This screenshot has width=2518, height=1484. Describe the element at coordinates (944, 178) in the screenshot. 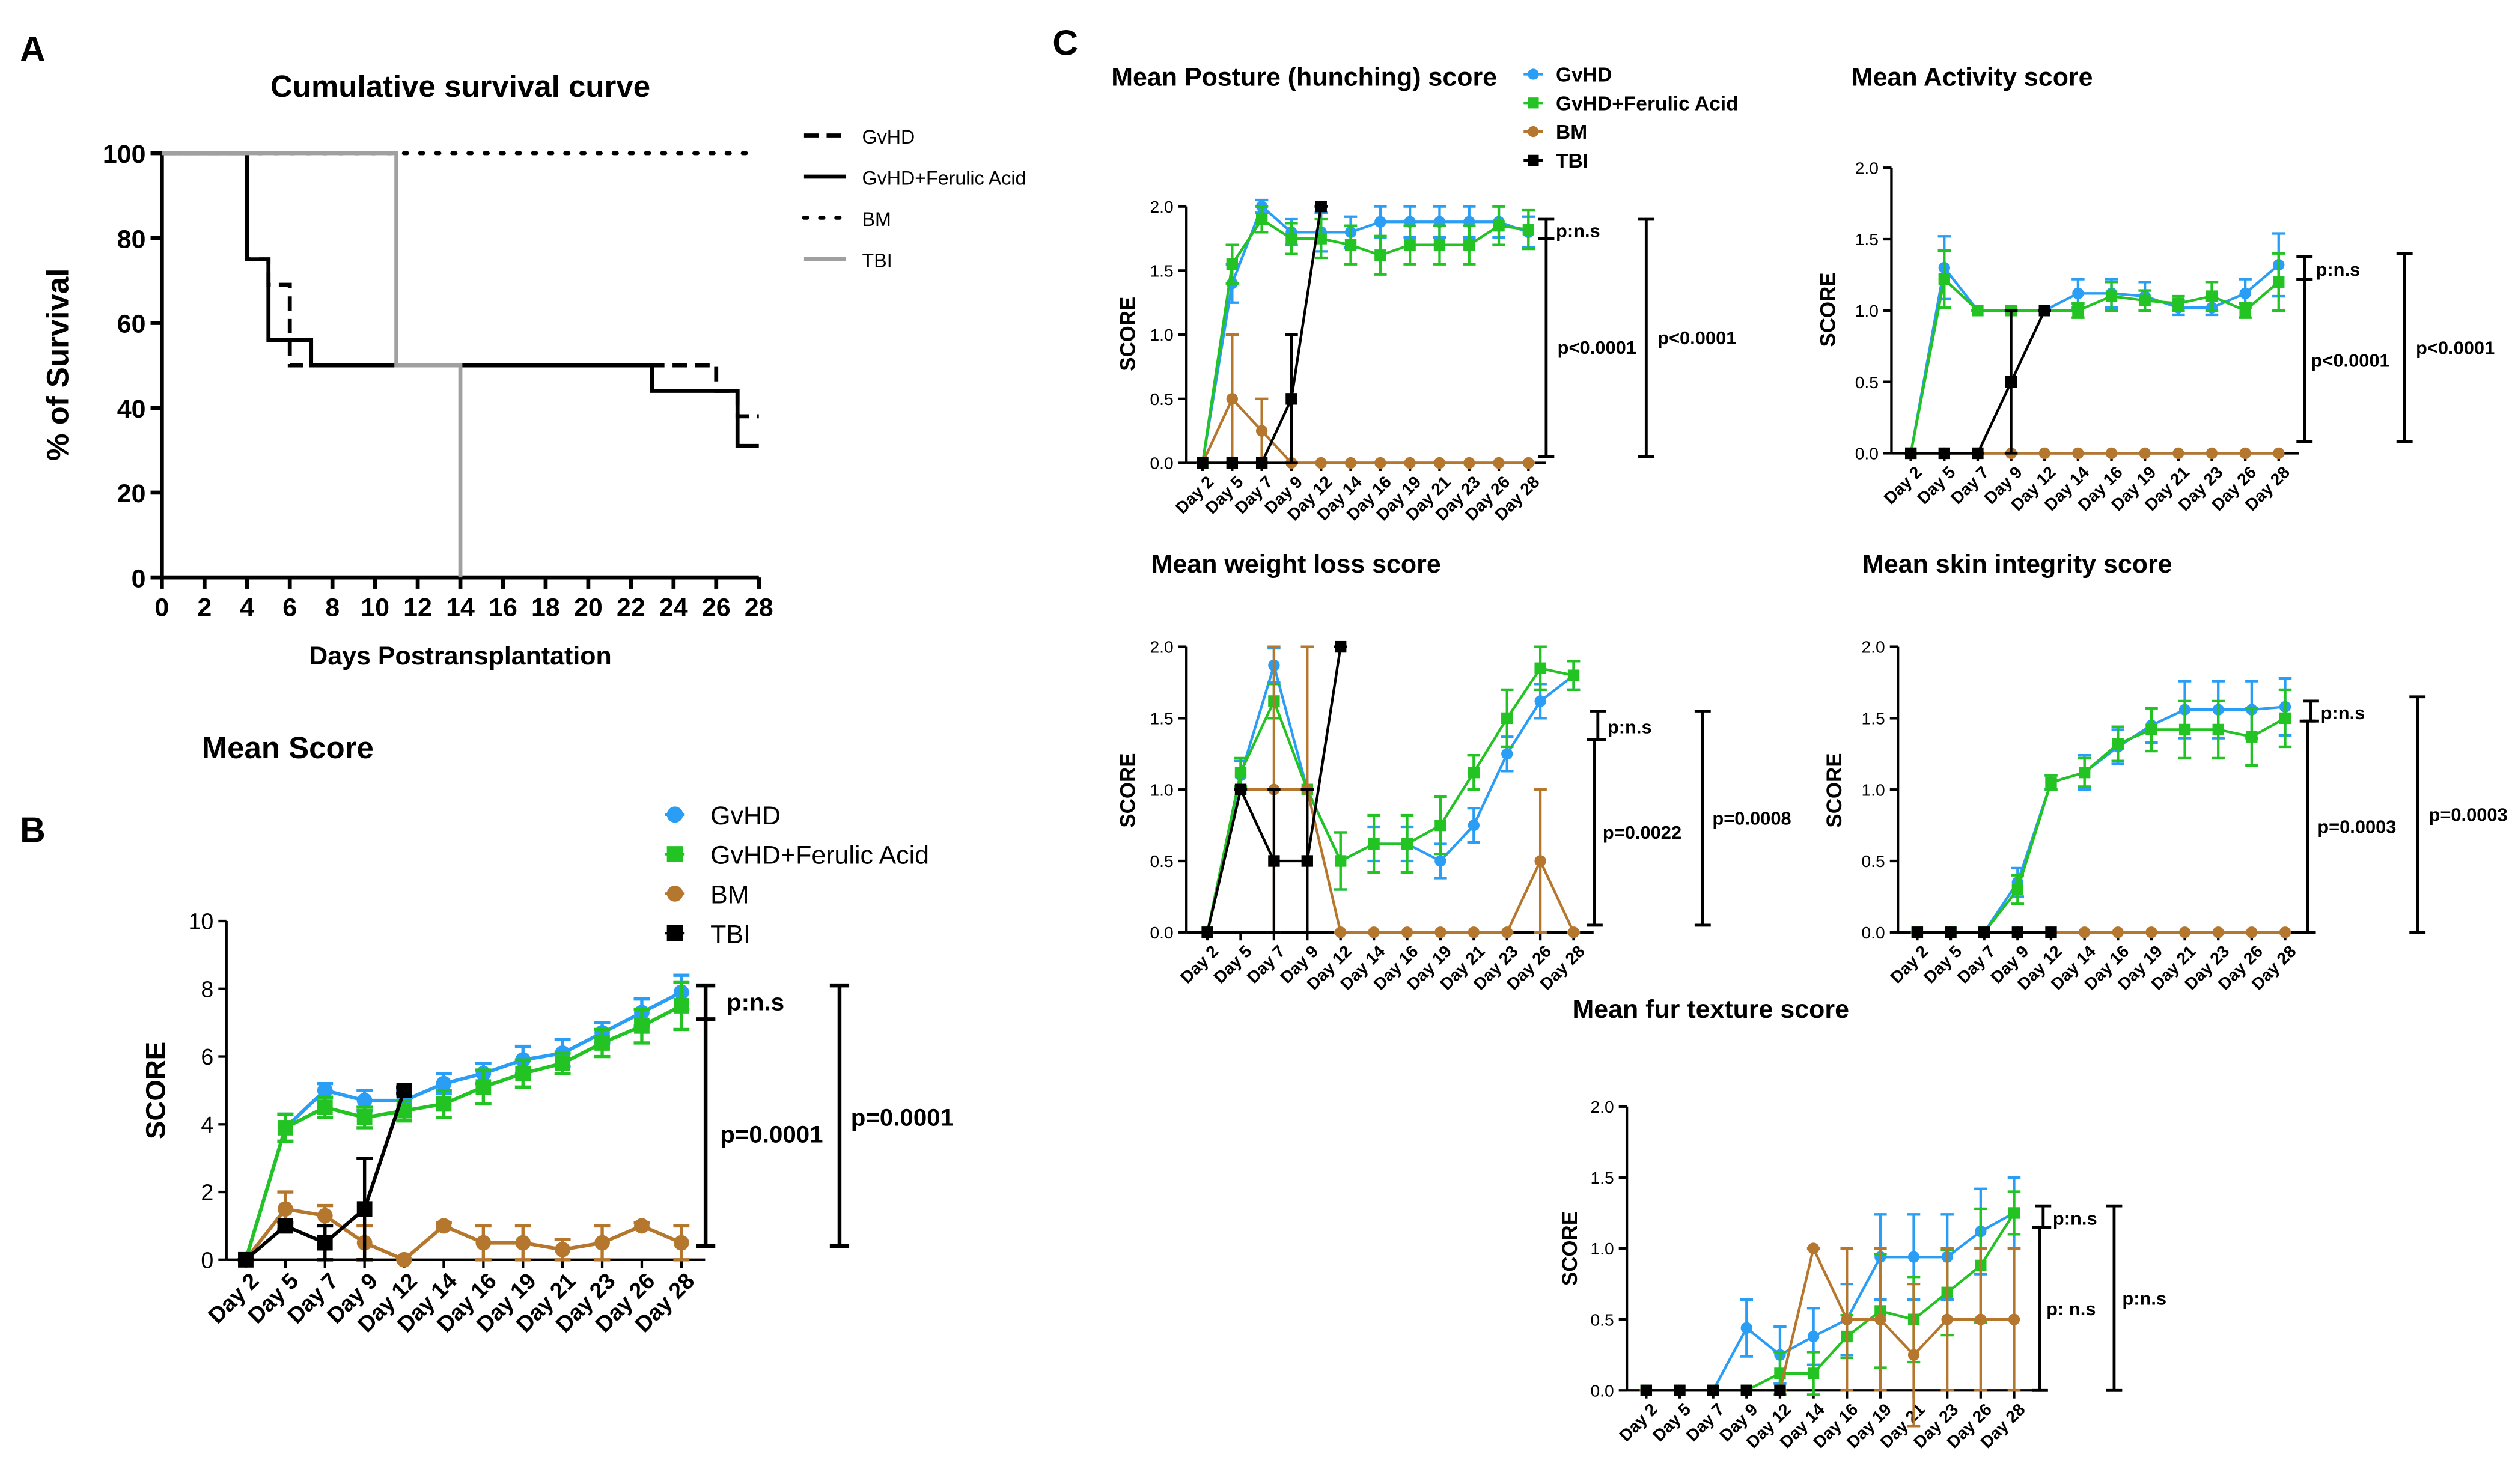

I see `legend-label: GvHD+Ferulic Acid` at that location.